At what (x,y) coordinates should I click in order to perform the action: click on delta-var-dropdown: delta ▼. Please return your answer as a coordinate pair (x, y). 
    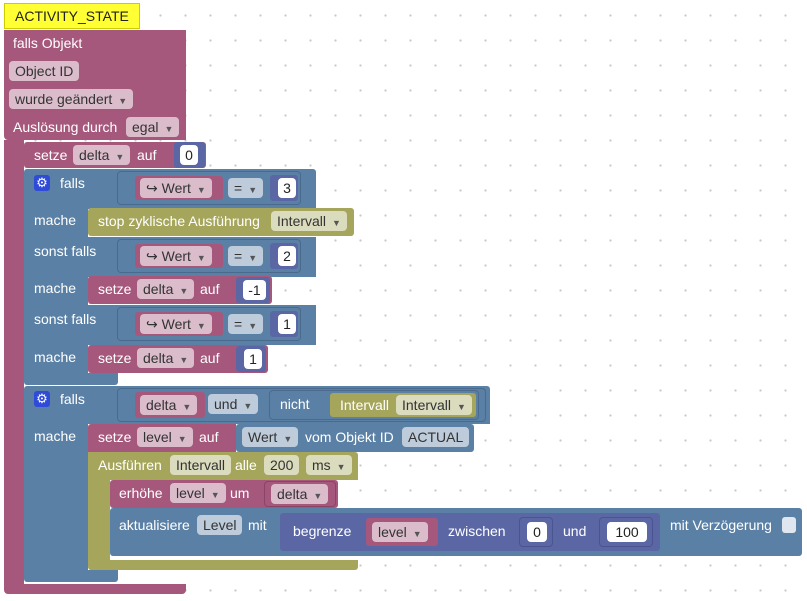
    Looking at the image, I should click on (300, 494).